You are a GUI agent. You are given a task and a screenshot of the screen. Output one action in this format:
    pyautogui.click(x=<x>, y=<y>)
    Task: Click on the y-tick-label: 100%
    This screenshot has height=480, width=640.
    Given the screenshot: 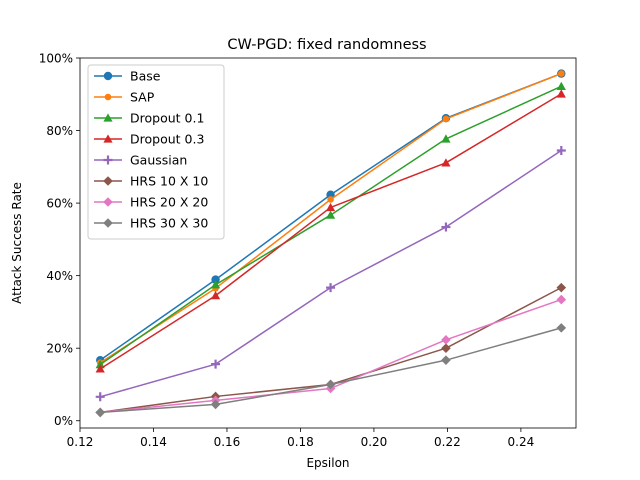 What is the action you would take?
    pyautogui.click(x=56, y=59)
    